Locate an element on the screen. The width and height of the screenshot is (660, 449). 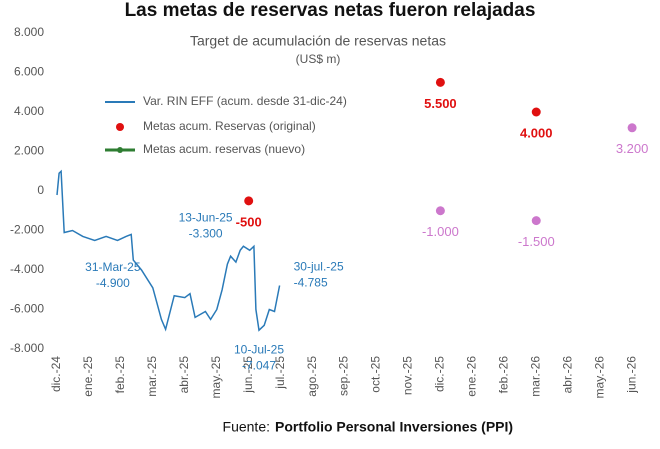
value-label: 5.500 is located at coordinates (440, 103).